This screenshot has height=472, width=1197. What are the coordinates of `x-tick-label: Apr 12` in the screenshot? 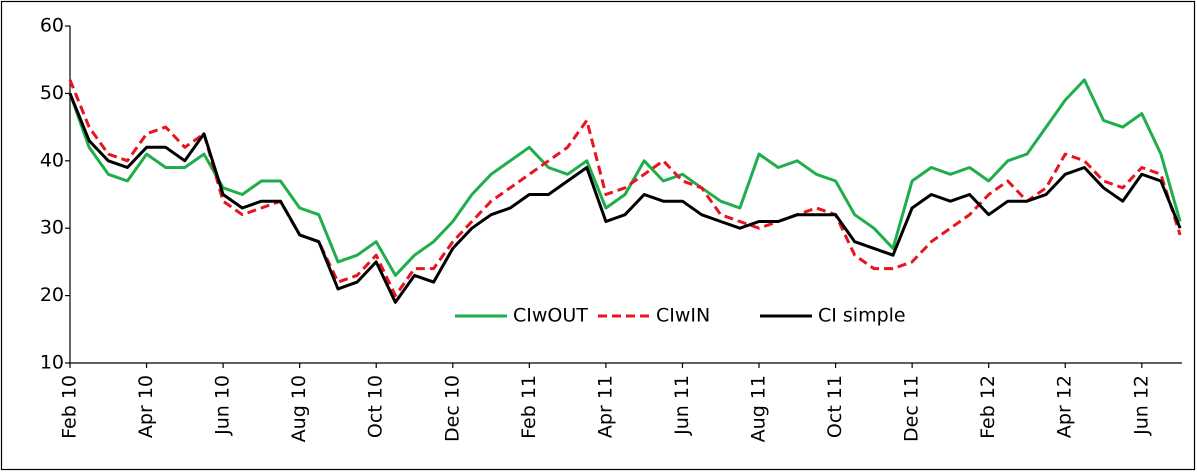 It's located at (1065, 406).